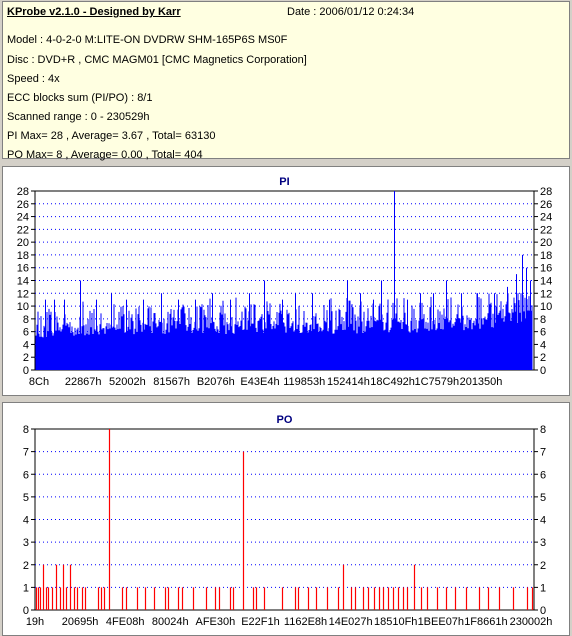  Describe the element at coordinates (26, 543) in the screenshot. I see `po-ytick-label-left: 3` at that location.